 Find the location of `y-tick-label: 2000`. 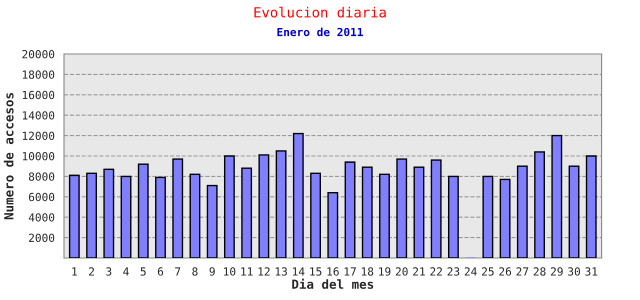

y-tick-label: 2000 is located at coordinates (41, 238).